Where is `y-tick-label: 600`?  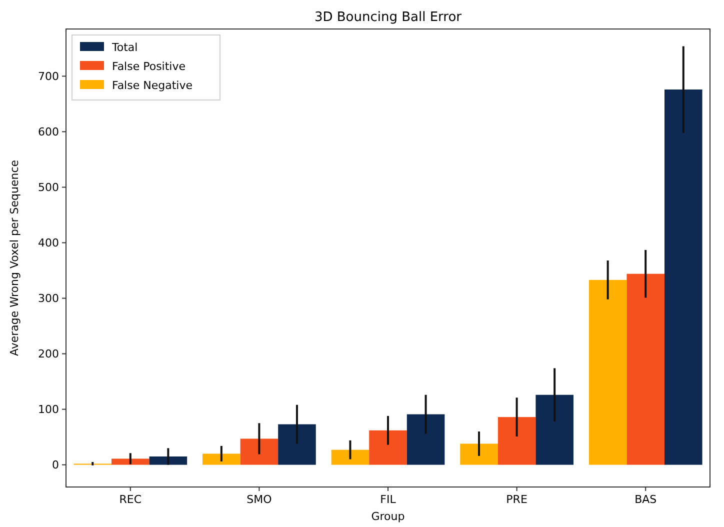 y-tick-label: 600 is located at coordinates (48, 132).